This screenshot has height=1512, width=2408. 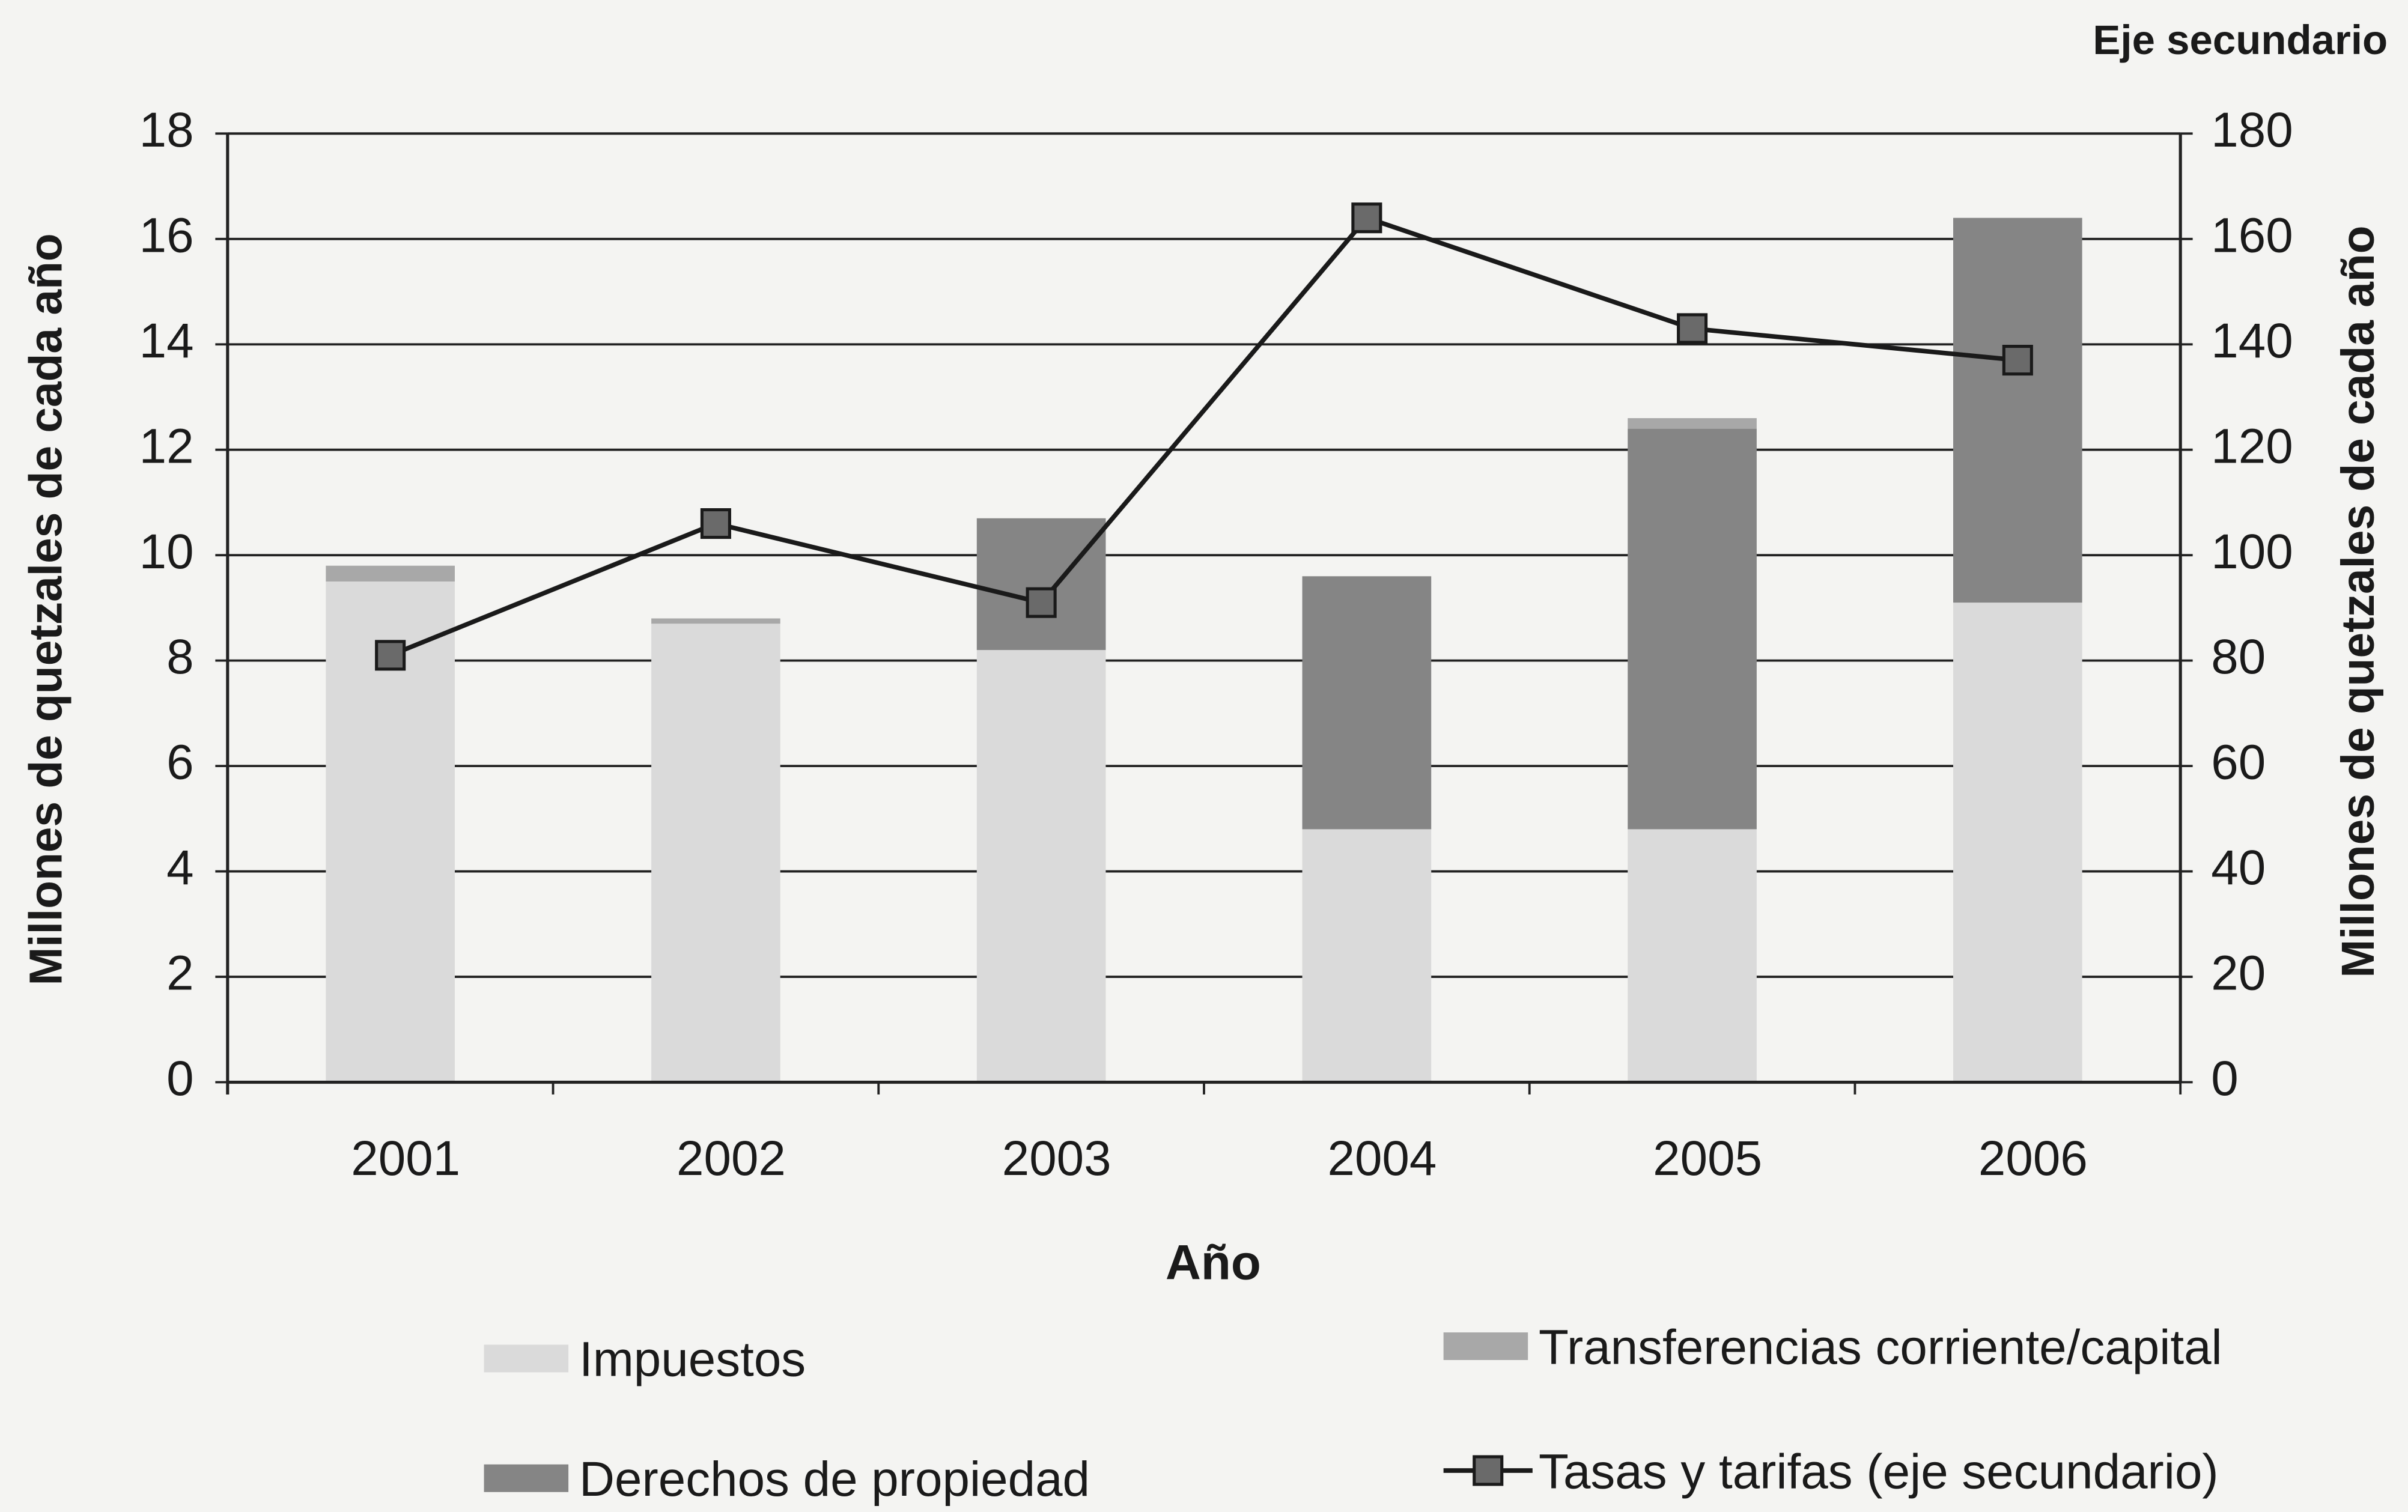 What do you see at coordinates (179, 973) in the screenshot?
I see `y-tick-label: 2` at bounding box center [179, 973].